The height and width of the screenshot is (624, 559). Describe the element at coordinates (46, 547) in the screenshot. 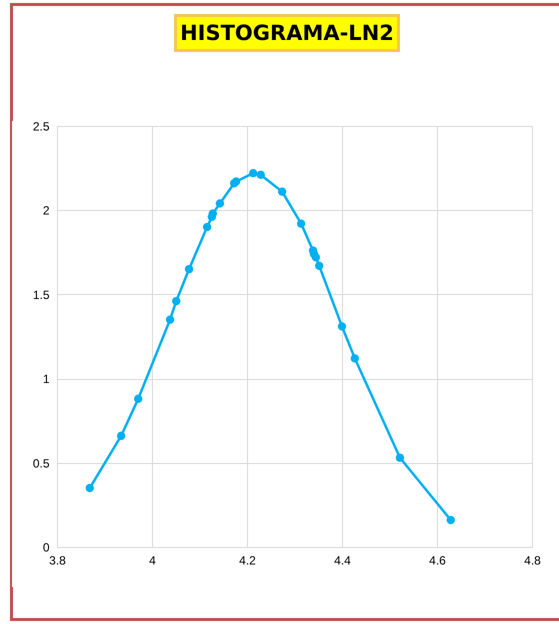

I see `y-tick-label: 0` at that location.